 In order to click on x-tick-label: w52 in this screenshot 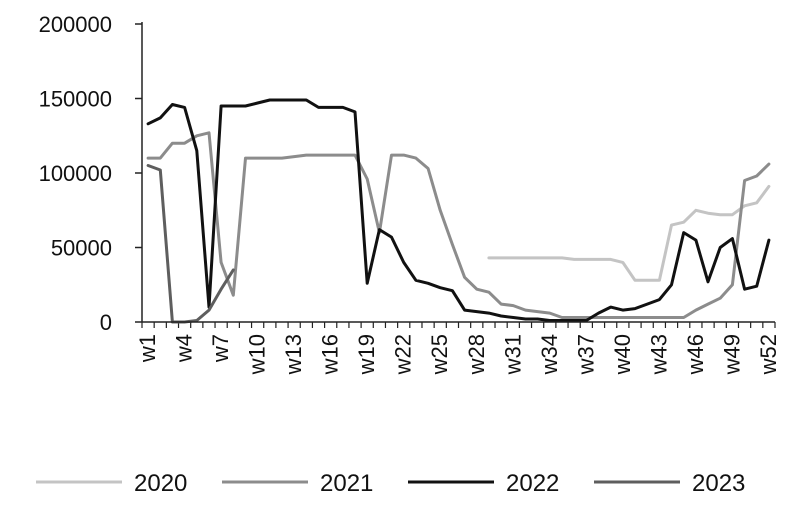, I will do `click(768, 354)`.